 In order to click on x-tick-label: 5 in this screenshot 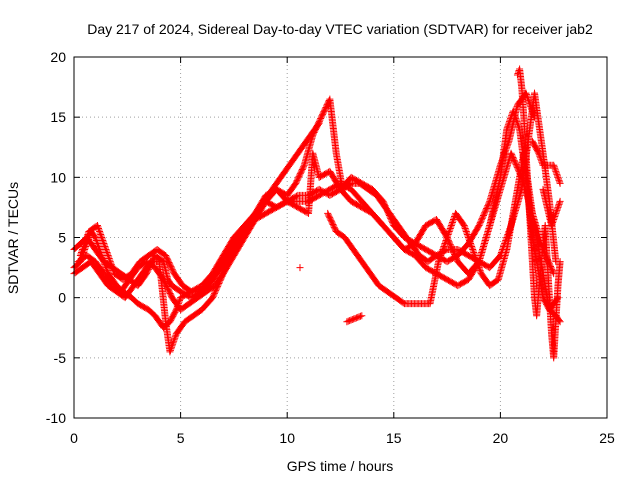, I will do `click(181, 438)`.